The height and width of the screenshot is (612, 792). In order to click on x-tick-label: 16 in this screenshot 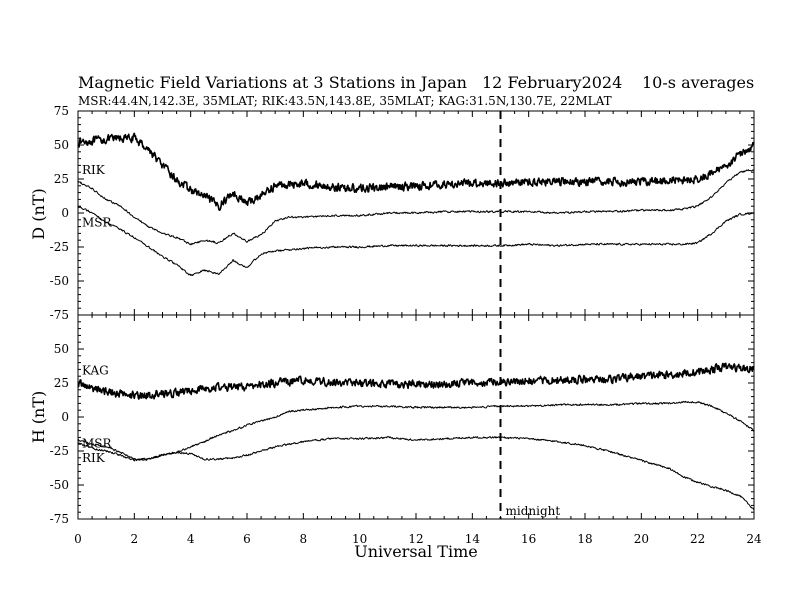, I will do `click(528, 539)`.